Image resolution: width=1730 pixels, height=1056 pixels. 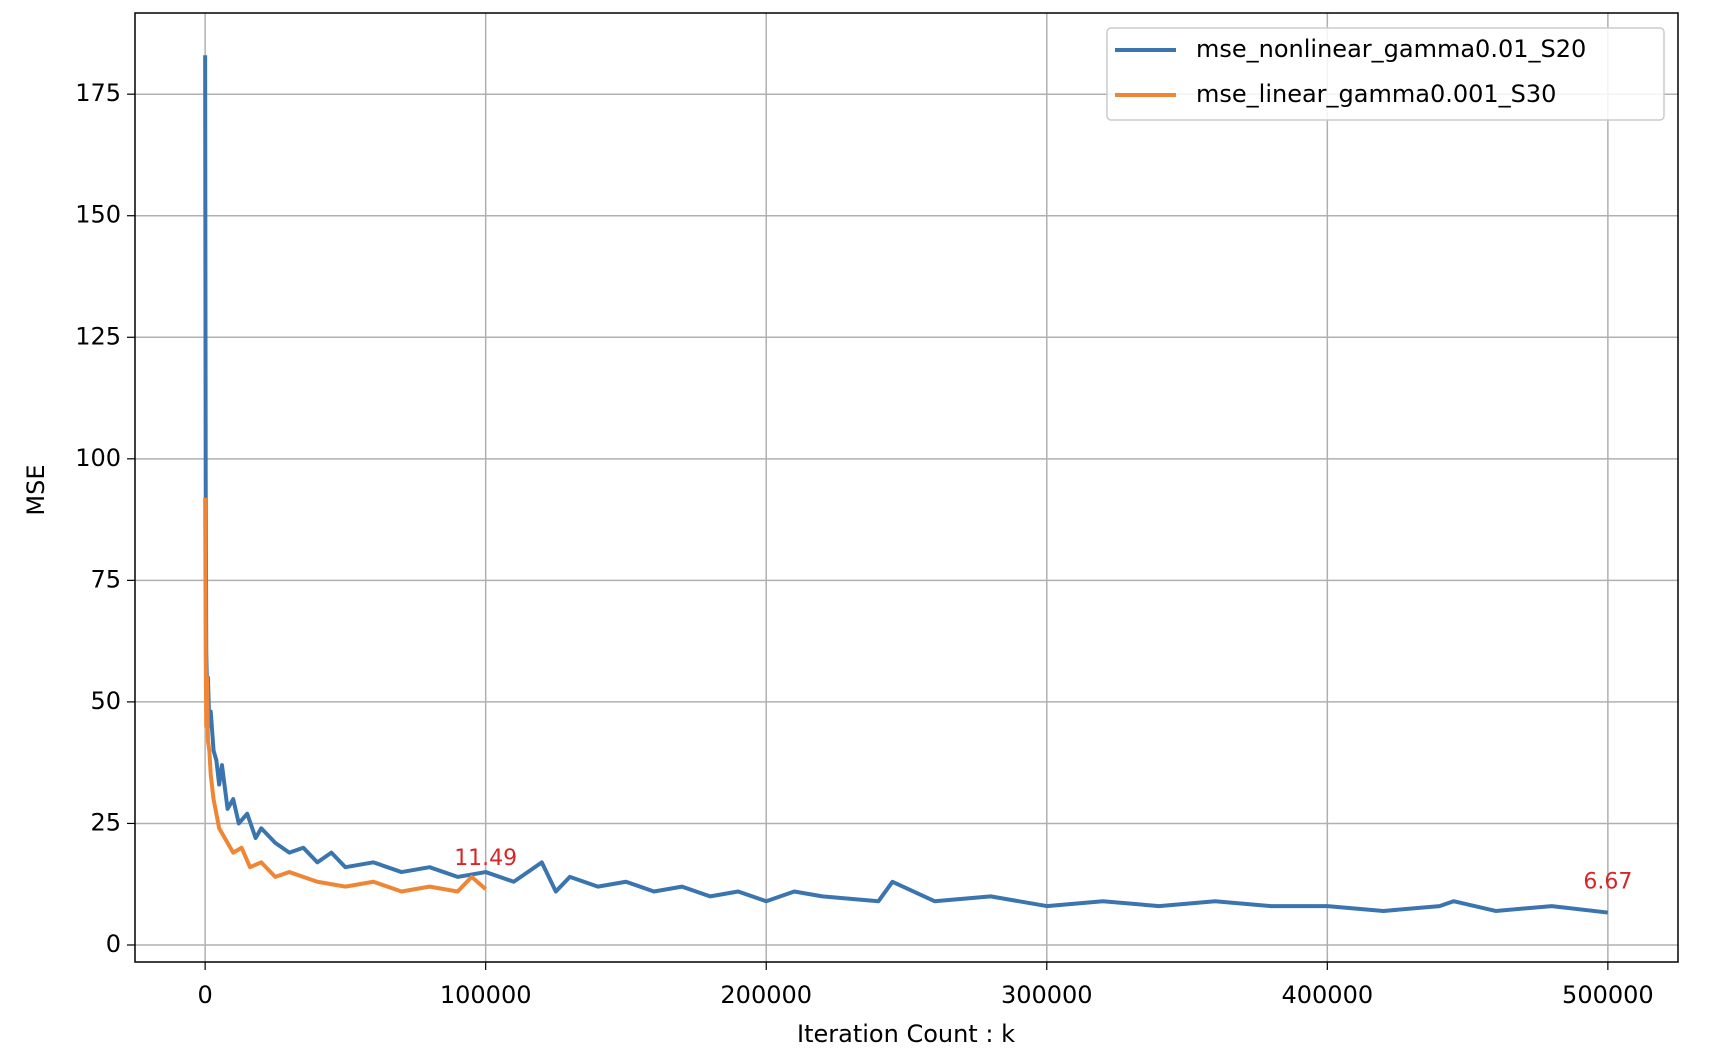 What do you see at coordinates (98, 93) in the screenshot?
I see `y-tick-label: 175` at bounding box center [98, 93].